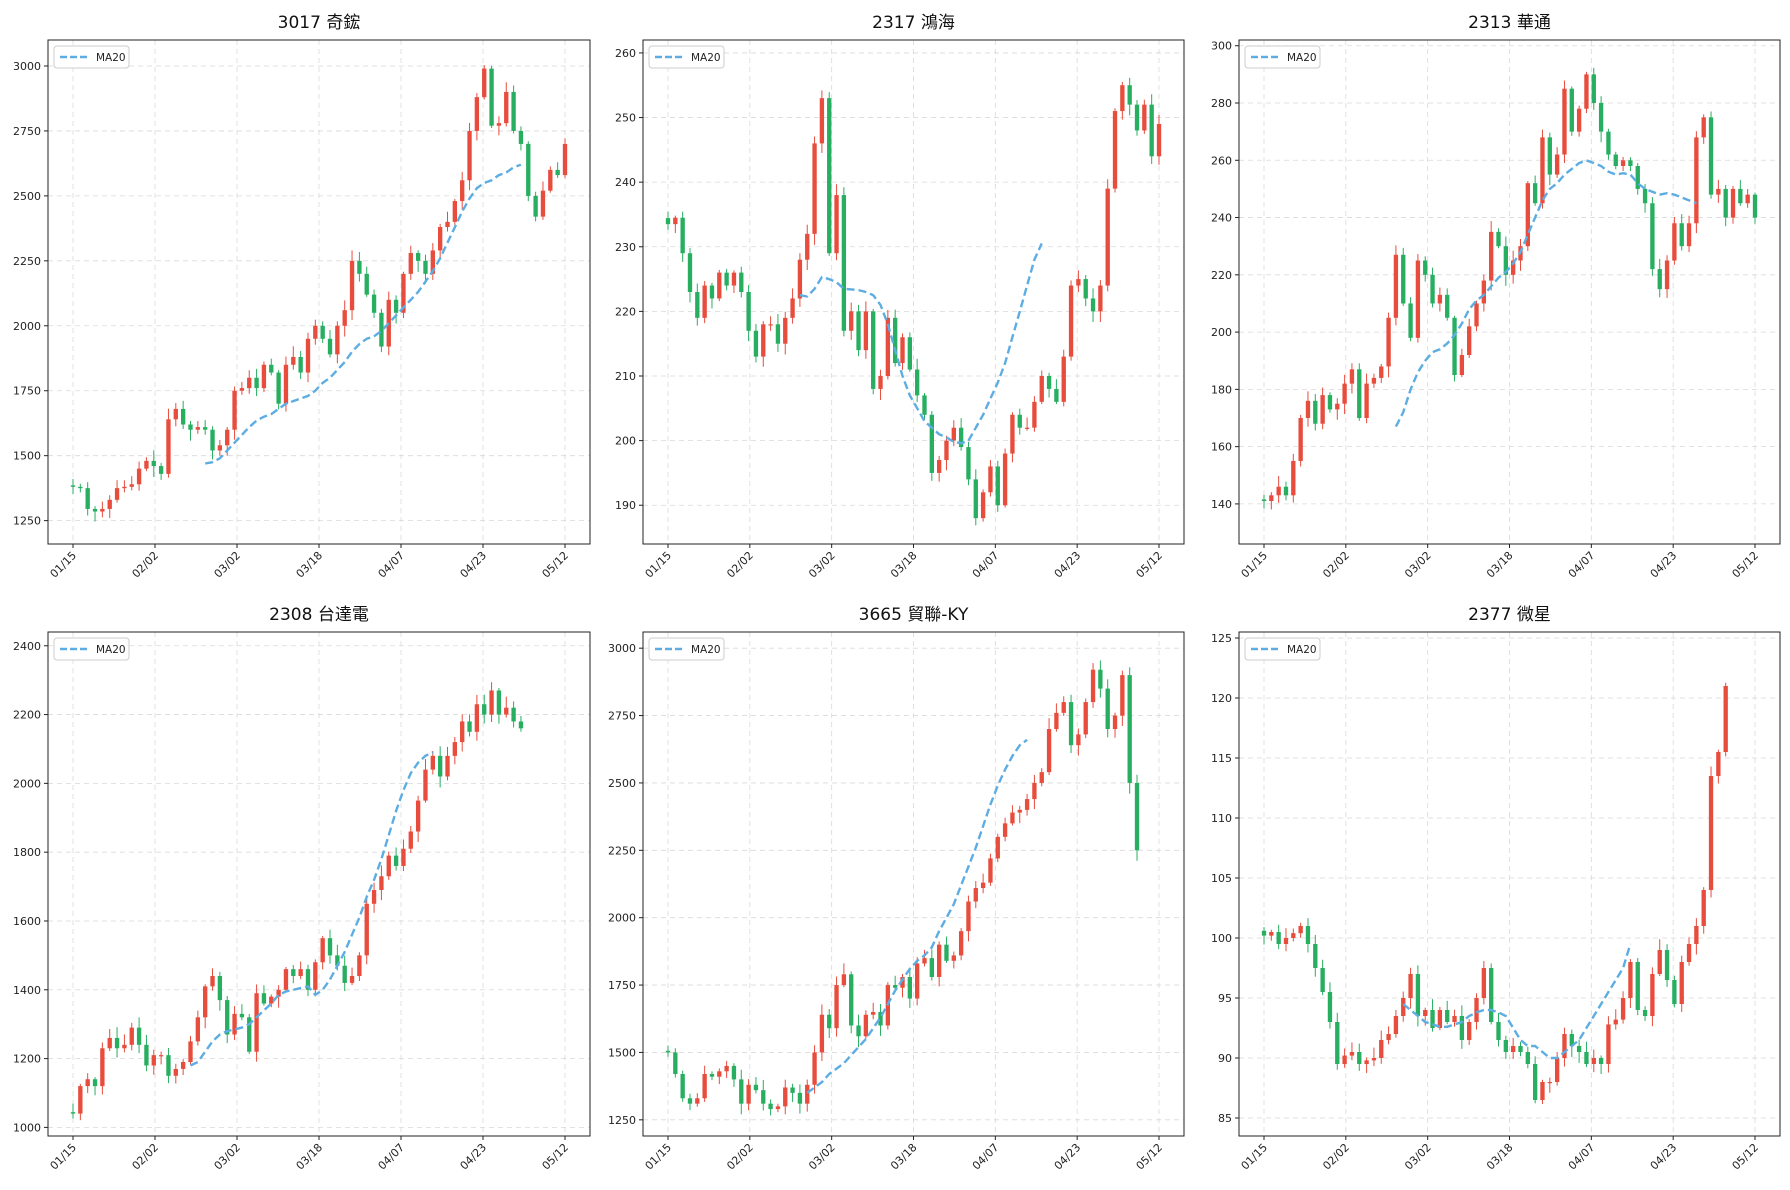 This screenshot has height=1190, width=1790. I want to click on y-tick-label: 3000, so click(27, 66).